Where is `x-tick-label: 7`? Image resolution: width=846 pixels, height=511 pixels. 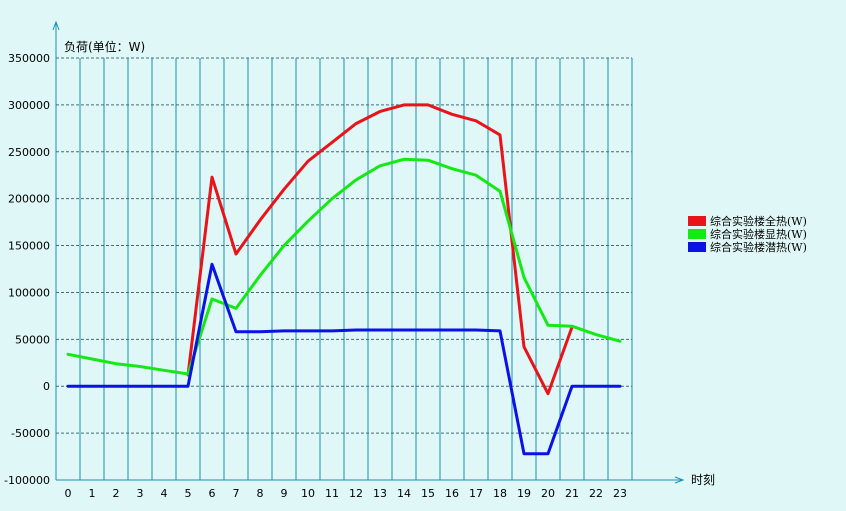
x-tick-label: 7 is located at coordinates (236, 493).